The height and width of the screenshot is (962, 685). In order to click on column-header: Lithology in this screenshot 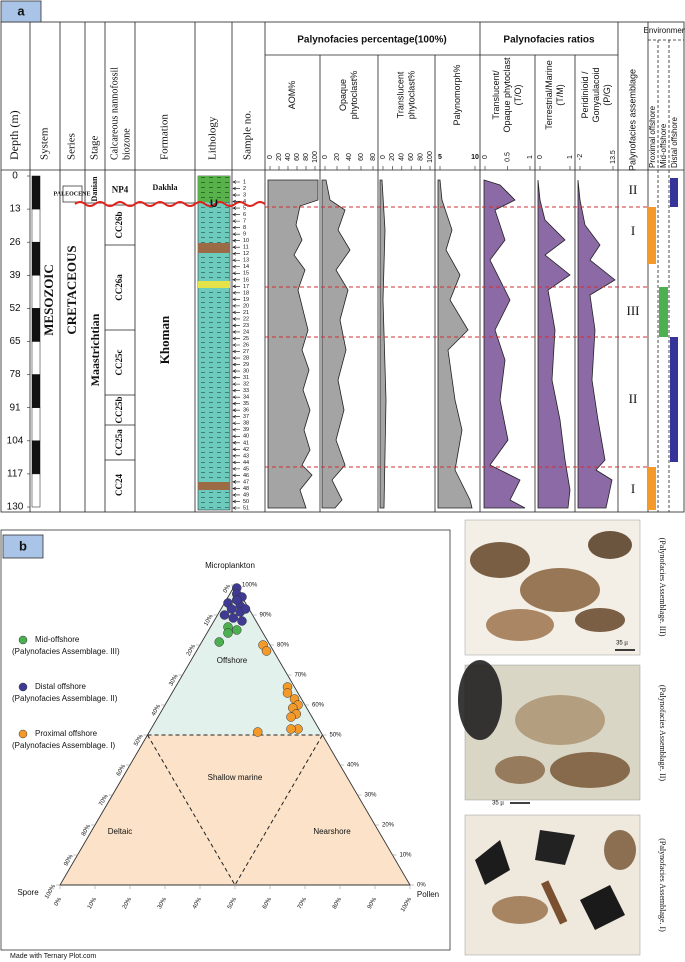, I will do `click(213, 138)`.